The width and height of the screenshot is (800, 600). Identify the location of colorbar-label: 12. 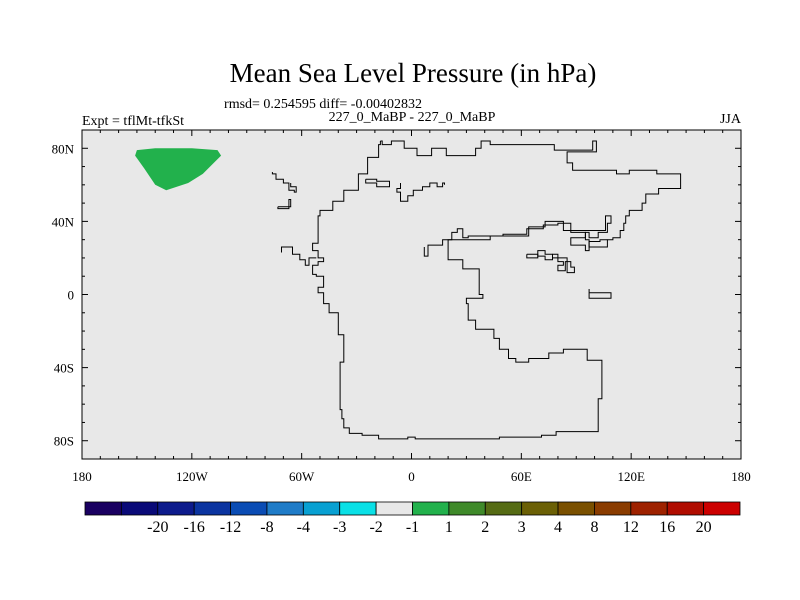
(631, 527).